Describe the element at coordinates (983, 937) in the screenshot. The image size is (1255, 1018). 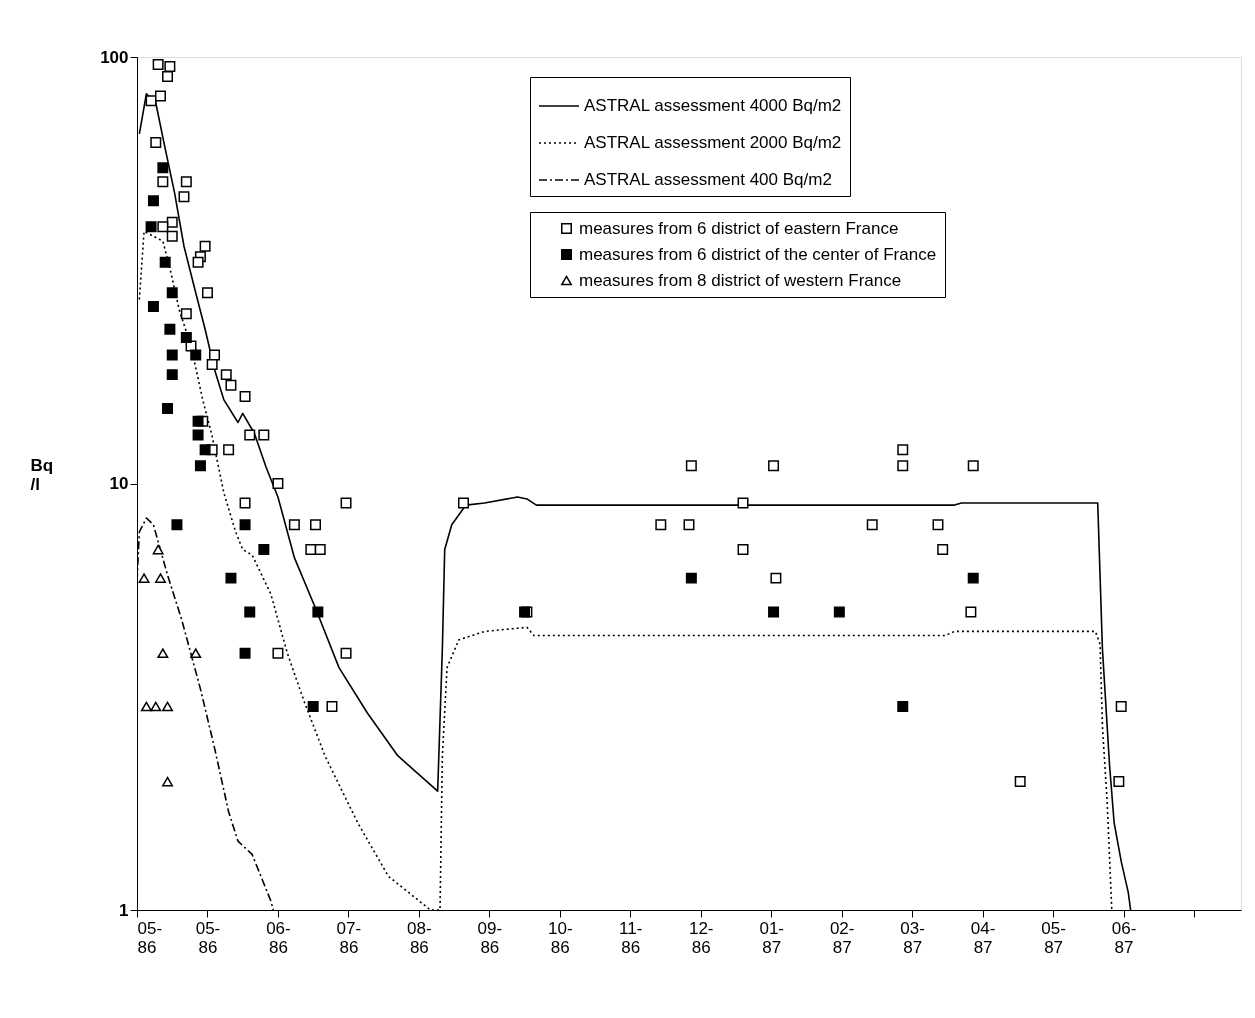
I see `x-tick-label: 04- 87` at that location.